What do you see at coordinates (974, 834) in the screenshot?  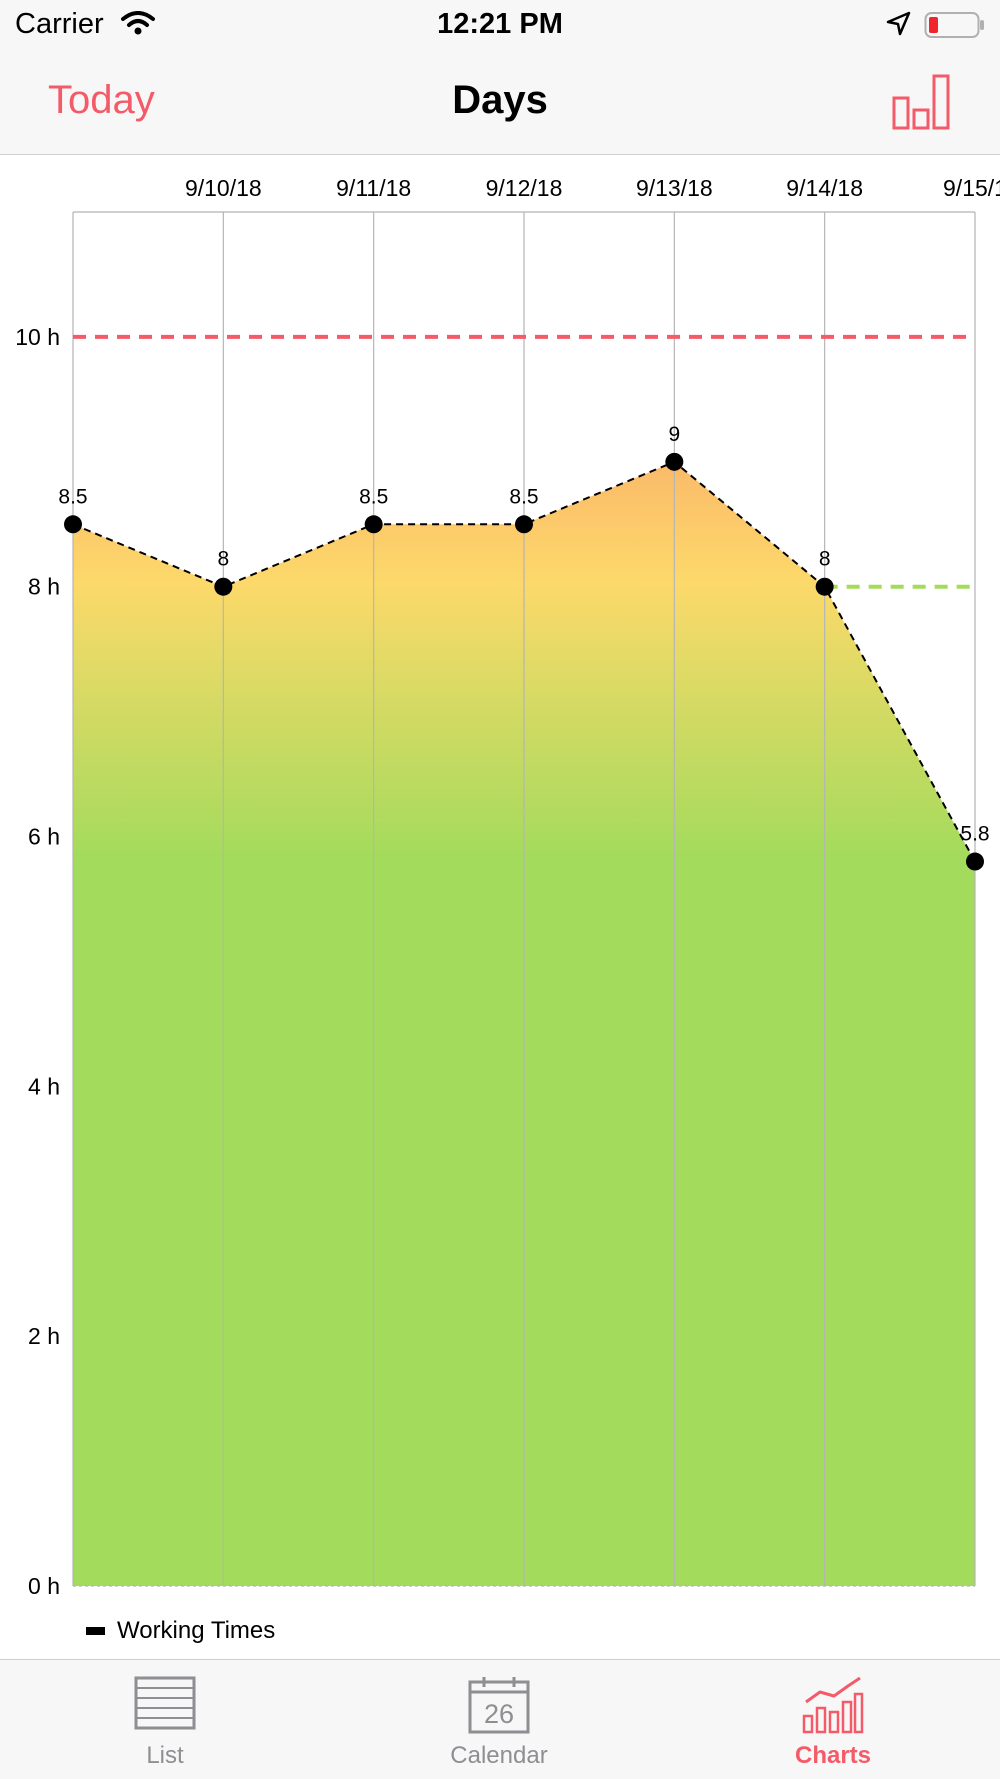 I see `data-value-label: 5.8` at bounding box center [974, 834].